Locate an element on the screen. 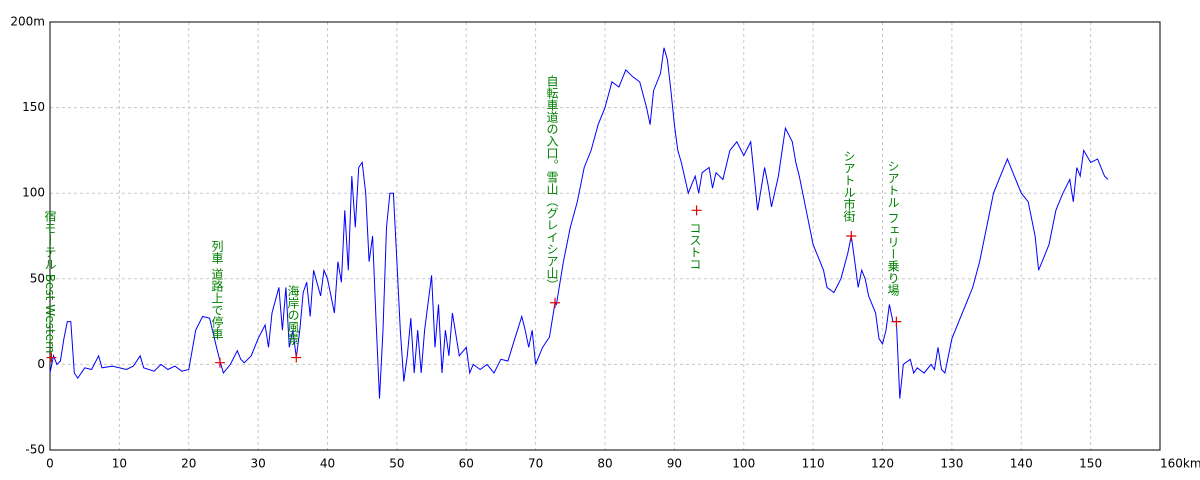 The height and width of the screenshot is (480, 1200). annotation-label: コストコ is located at coordinates (695, 246).